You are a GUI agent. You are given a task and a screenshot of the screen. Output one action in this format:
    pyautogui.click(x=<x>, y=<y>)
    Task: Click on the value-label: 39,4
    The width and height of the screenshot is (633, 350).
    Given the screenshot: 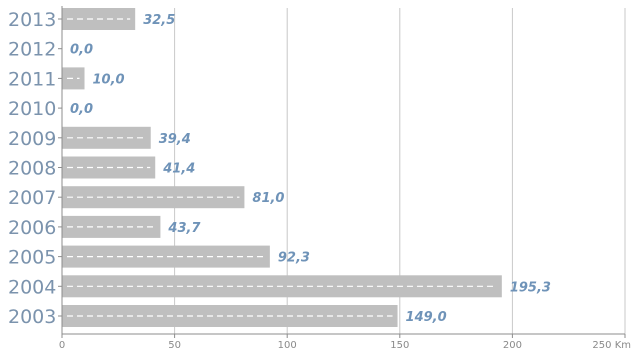 What is the action you would take?
    pyautogui.click(x=175, y=139)
    